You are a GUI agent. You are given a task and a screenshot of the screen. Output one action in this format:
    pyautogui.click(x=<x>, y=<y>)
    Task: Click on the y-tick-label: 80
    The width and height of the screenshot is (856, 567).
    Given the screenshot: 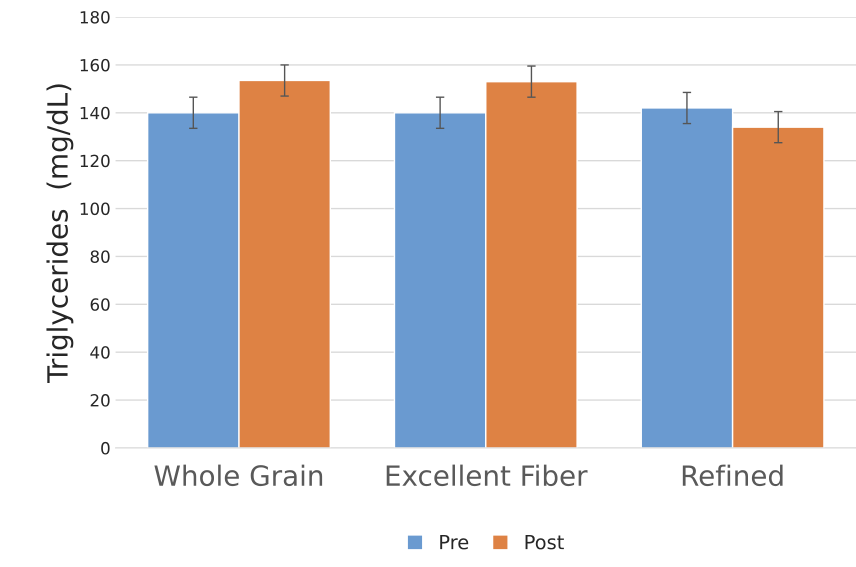 What is the action you would take?
    pyautogui.click(x=100, y=256)
    